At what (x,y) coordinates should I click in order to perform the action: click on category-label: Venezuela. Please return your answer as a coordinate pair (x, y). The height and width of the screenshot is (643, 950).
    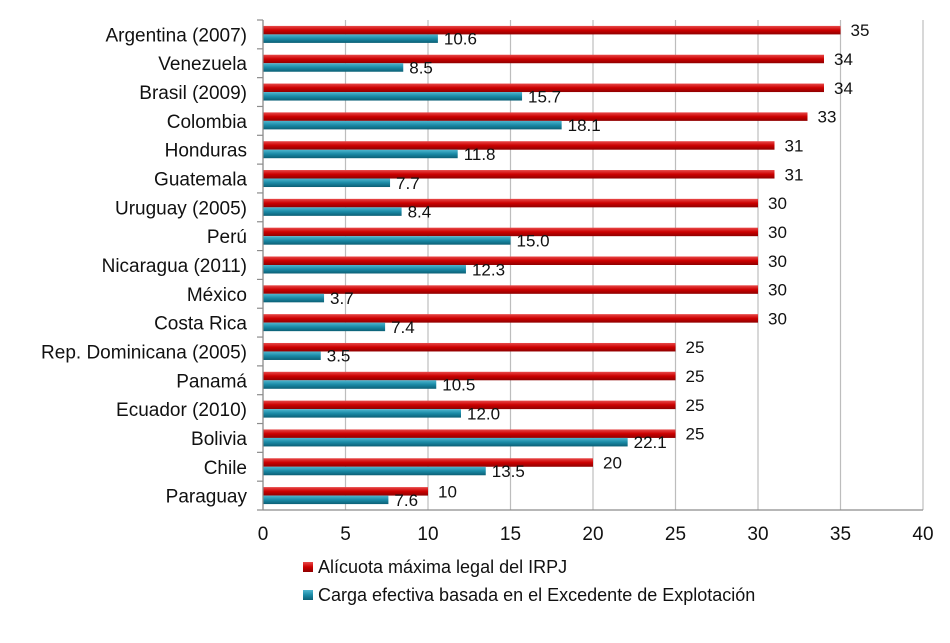
    Looking at the image, I should click on (202, 64).